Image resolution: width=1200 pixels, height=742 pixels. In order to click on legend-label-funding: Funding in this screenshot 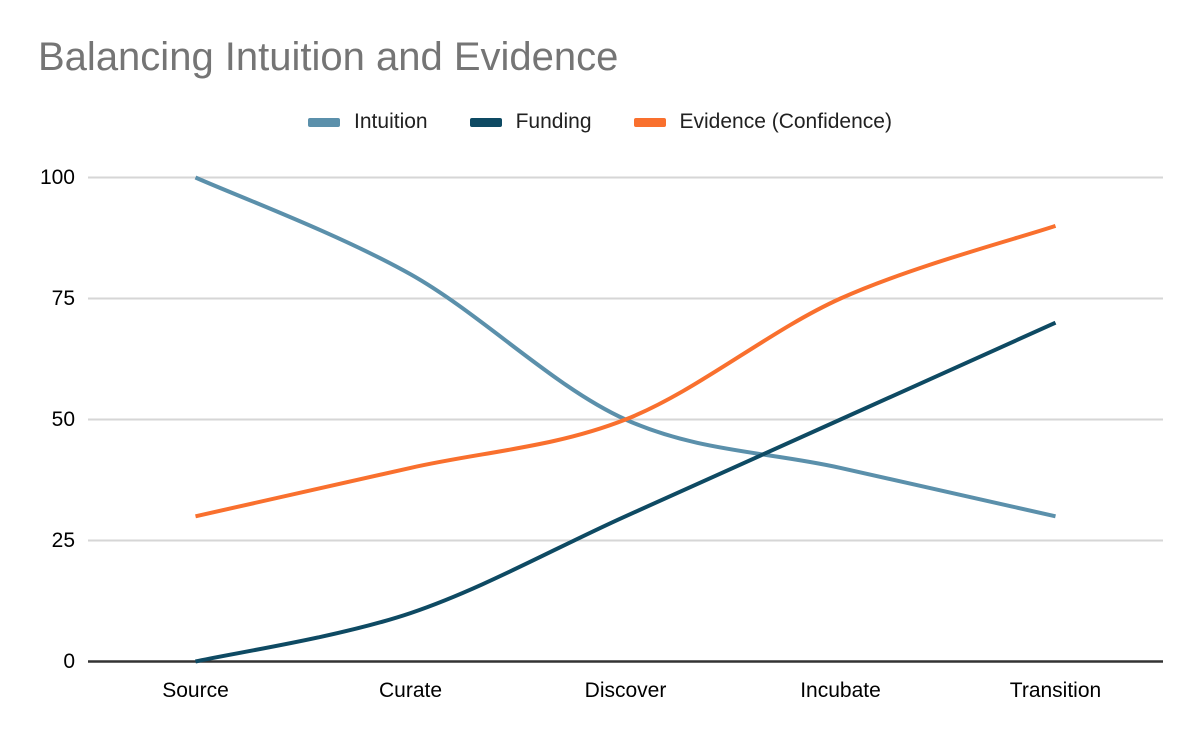, I will do `click(553, 121)`.